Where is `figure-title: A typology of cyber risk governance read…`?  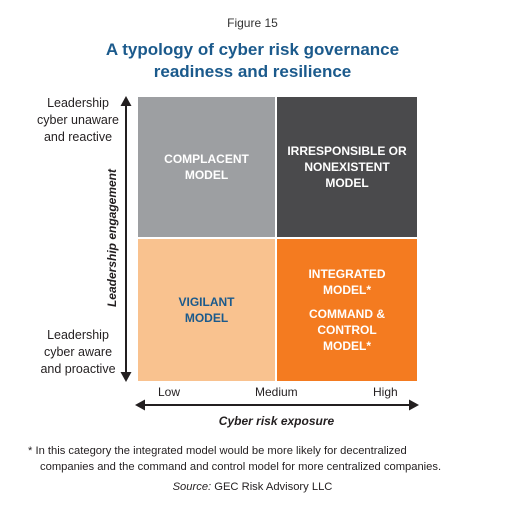
figure-title: A typology of cyber risk governance read… is located at coordinates (252, 61).